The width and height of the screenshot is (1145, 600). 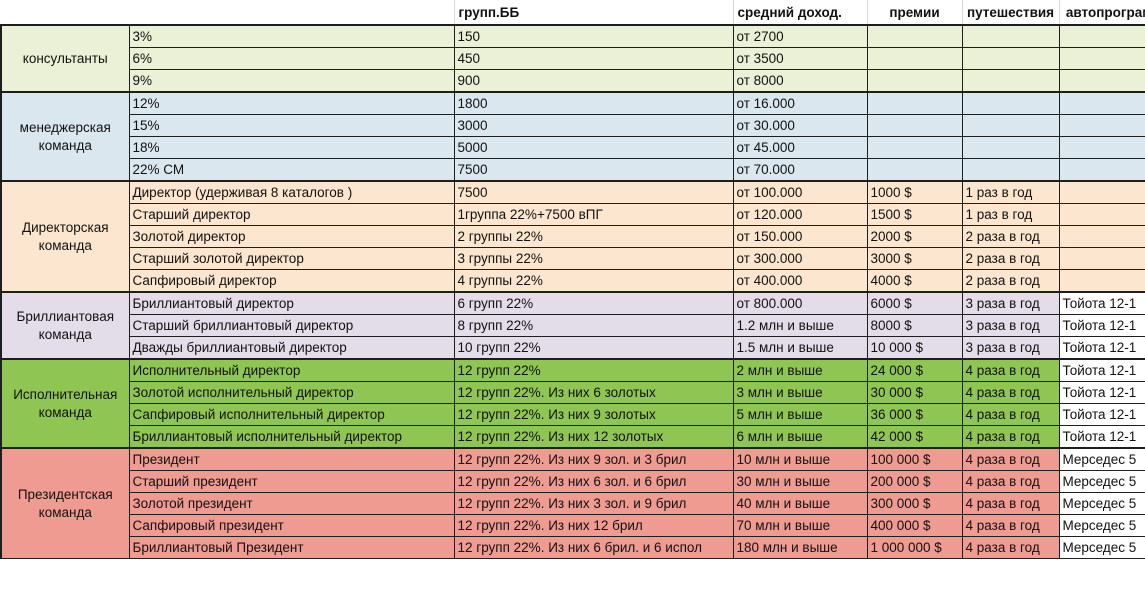 What do you see at coordinates (593, 392) in the screenshot?
I see `bb-cell: 12 групп 22%. Из них 6 золотых` at bounding box center [593, 392].